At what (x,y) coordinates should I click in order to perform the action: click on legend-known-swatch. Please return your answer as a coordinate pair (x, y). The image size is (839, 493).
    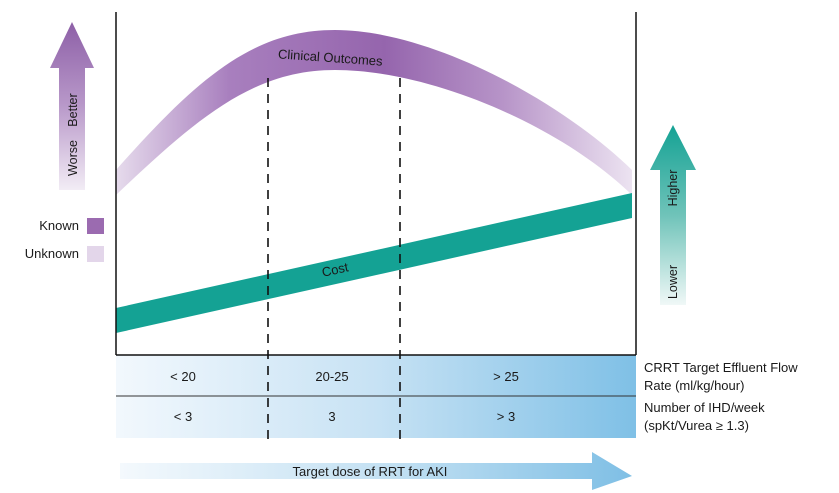
    Looking at the image, I should click on (95, 226).